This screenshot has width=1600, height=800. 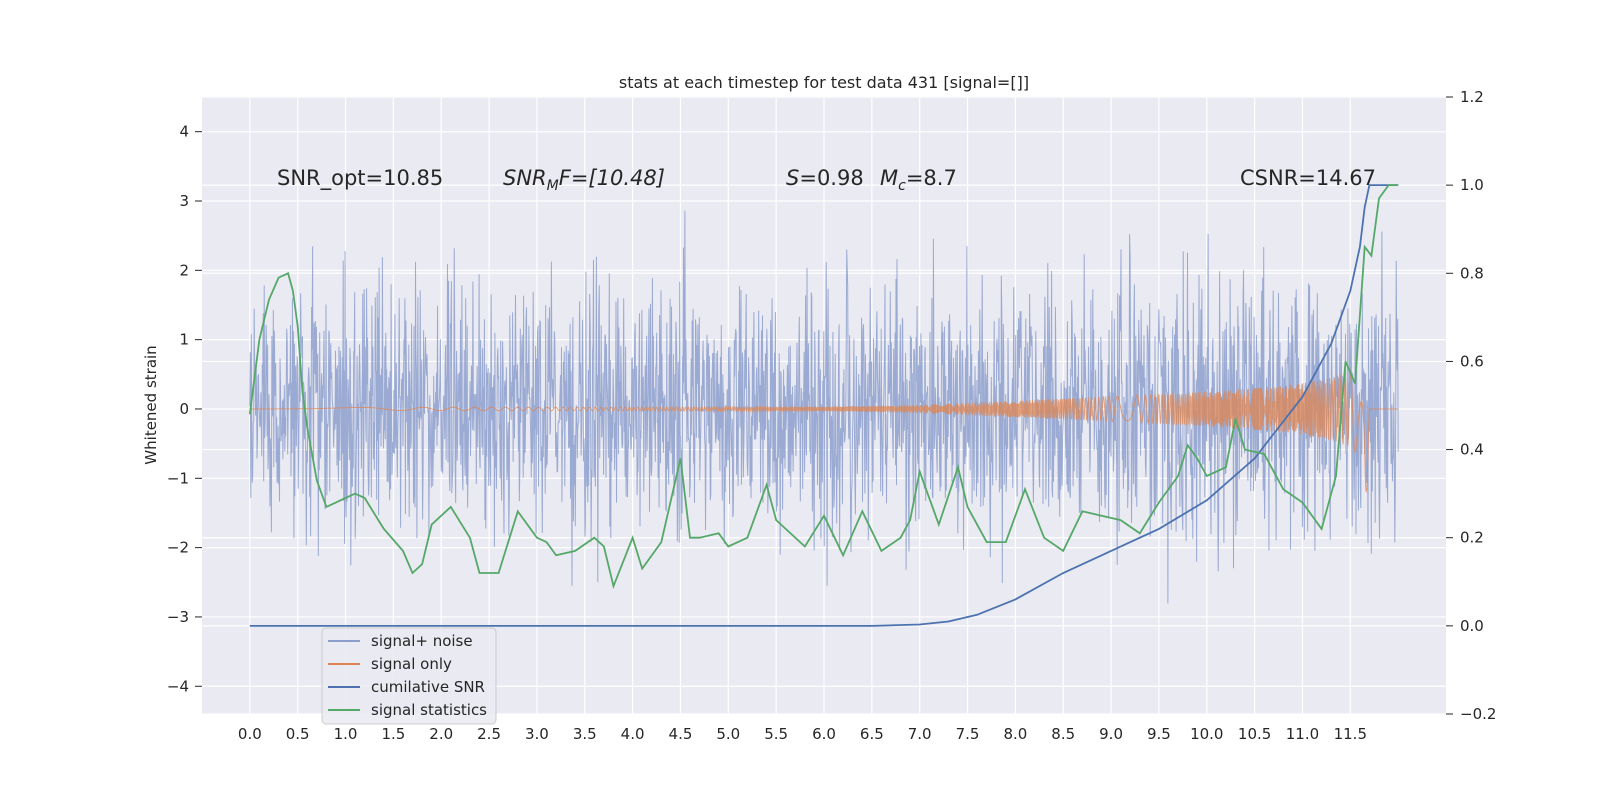 What do you see at coordinates (537, 734) in the screenshot?
I see `x-tick-label: 3.0` at bounding box center [537, 734].